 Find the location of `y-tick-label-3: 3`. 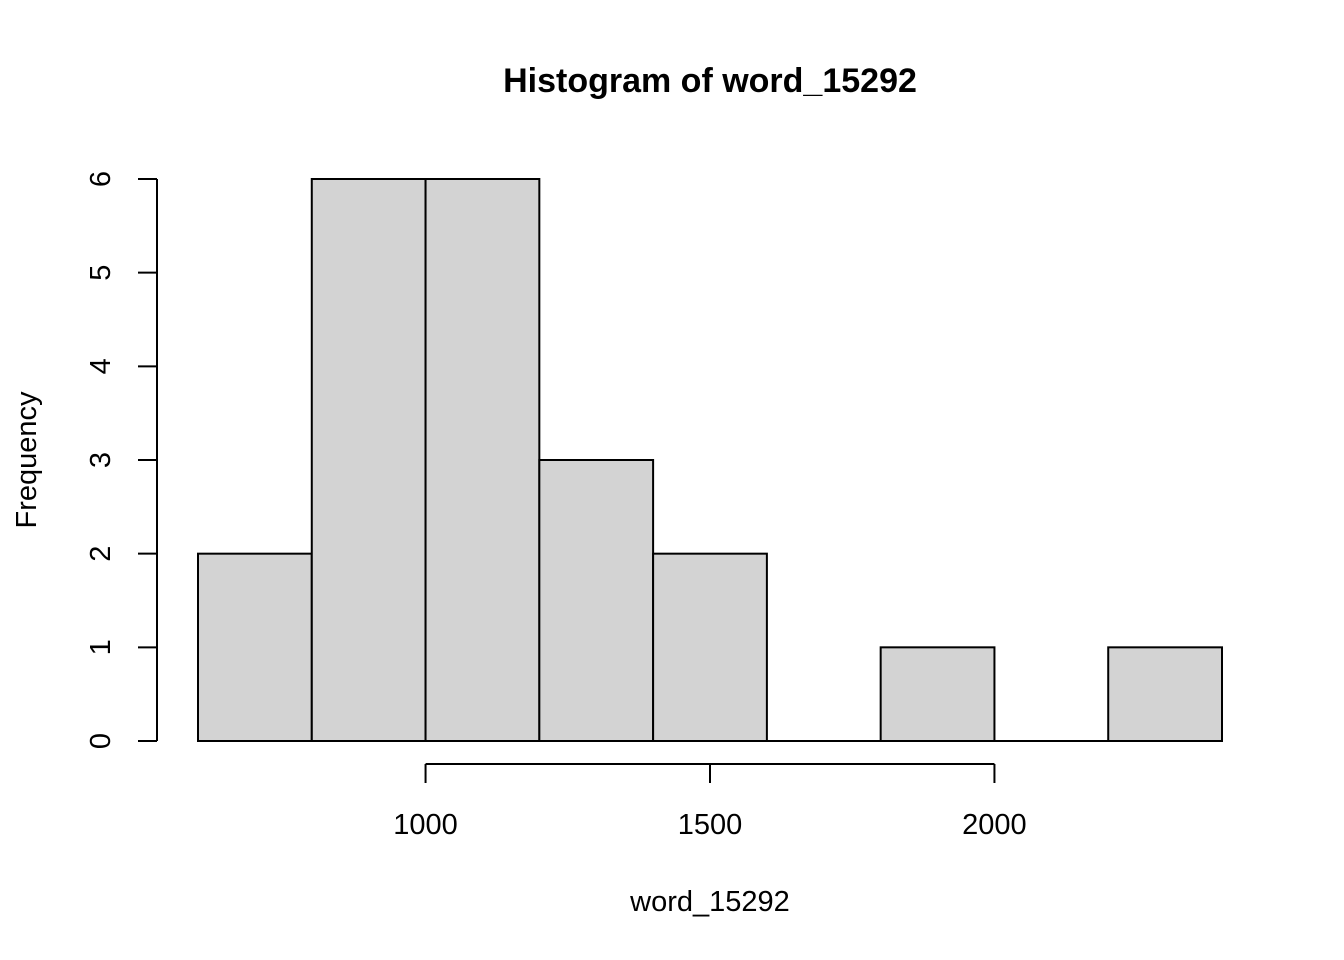

y-tick-label-3: 3 is located at coordinates (101, 460).